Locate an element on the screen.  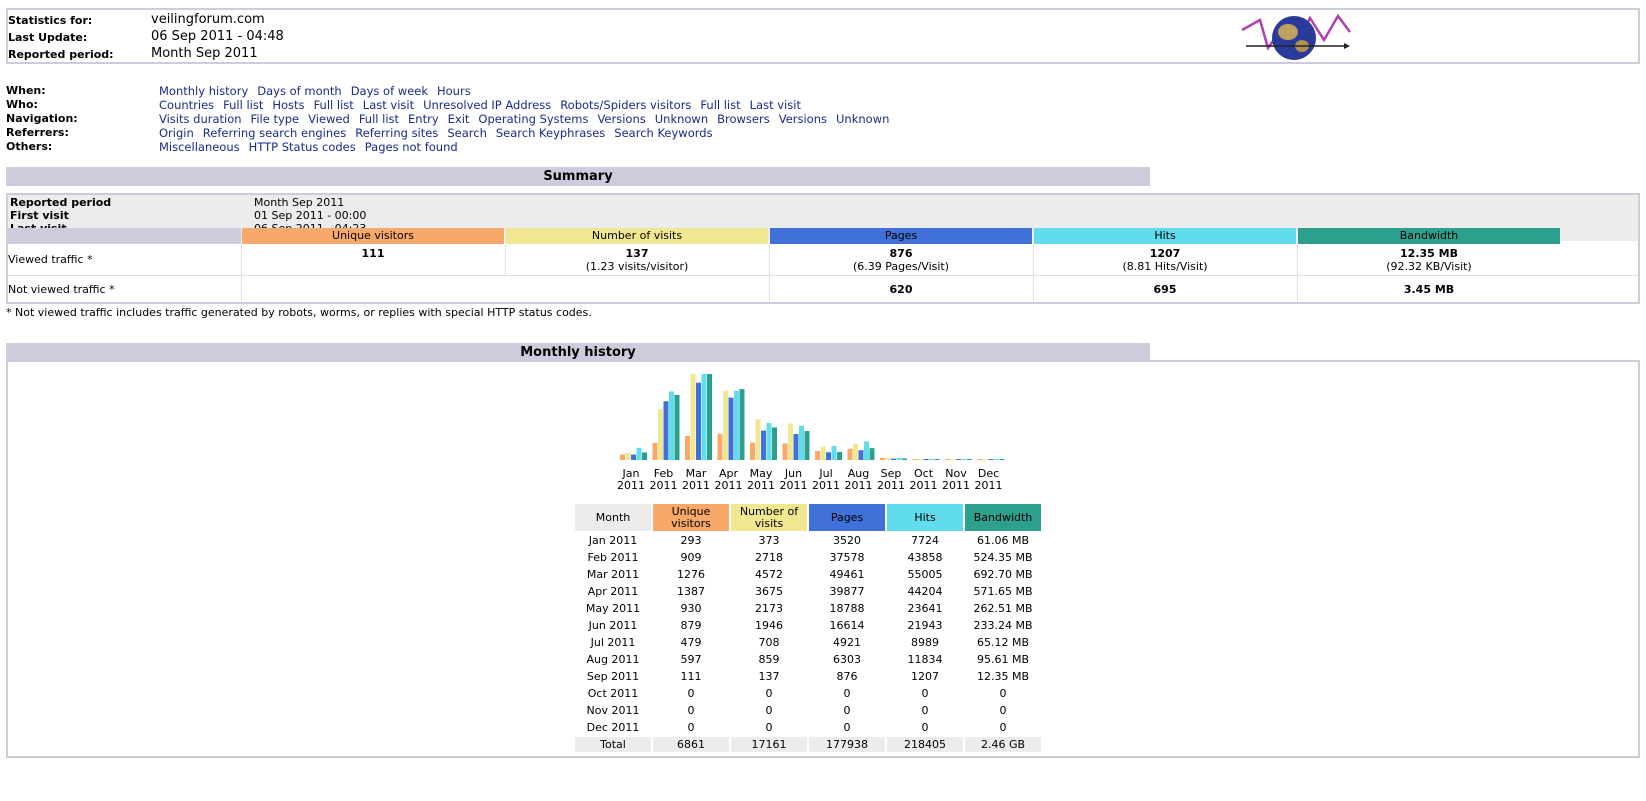
nav-link: Days of month is located at coordinates (299, 91).